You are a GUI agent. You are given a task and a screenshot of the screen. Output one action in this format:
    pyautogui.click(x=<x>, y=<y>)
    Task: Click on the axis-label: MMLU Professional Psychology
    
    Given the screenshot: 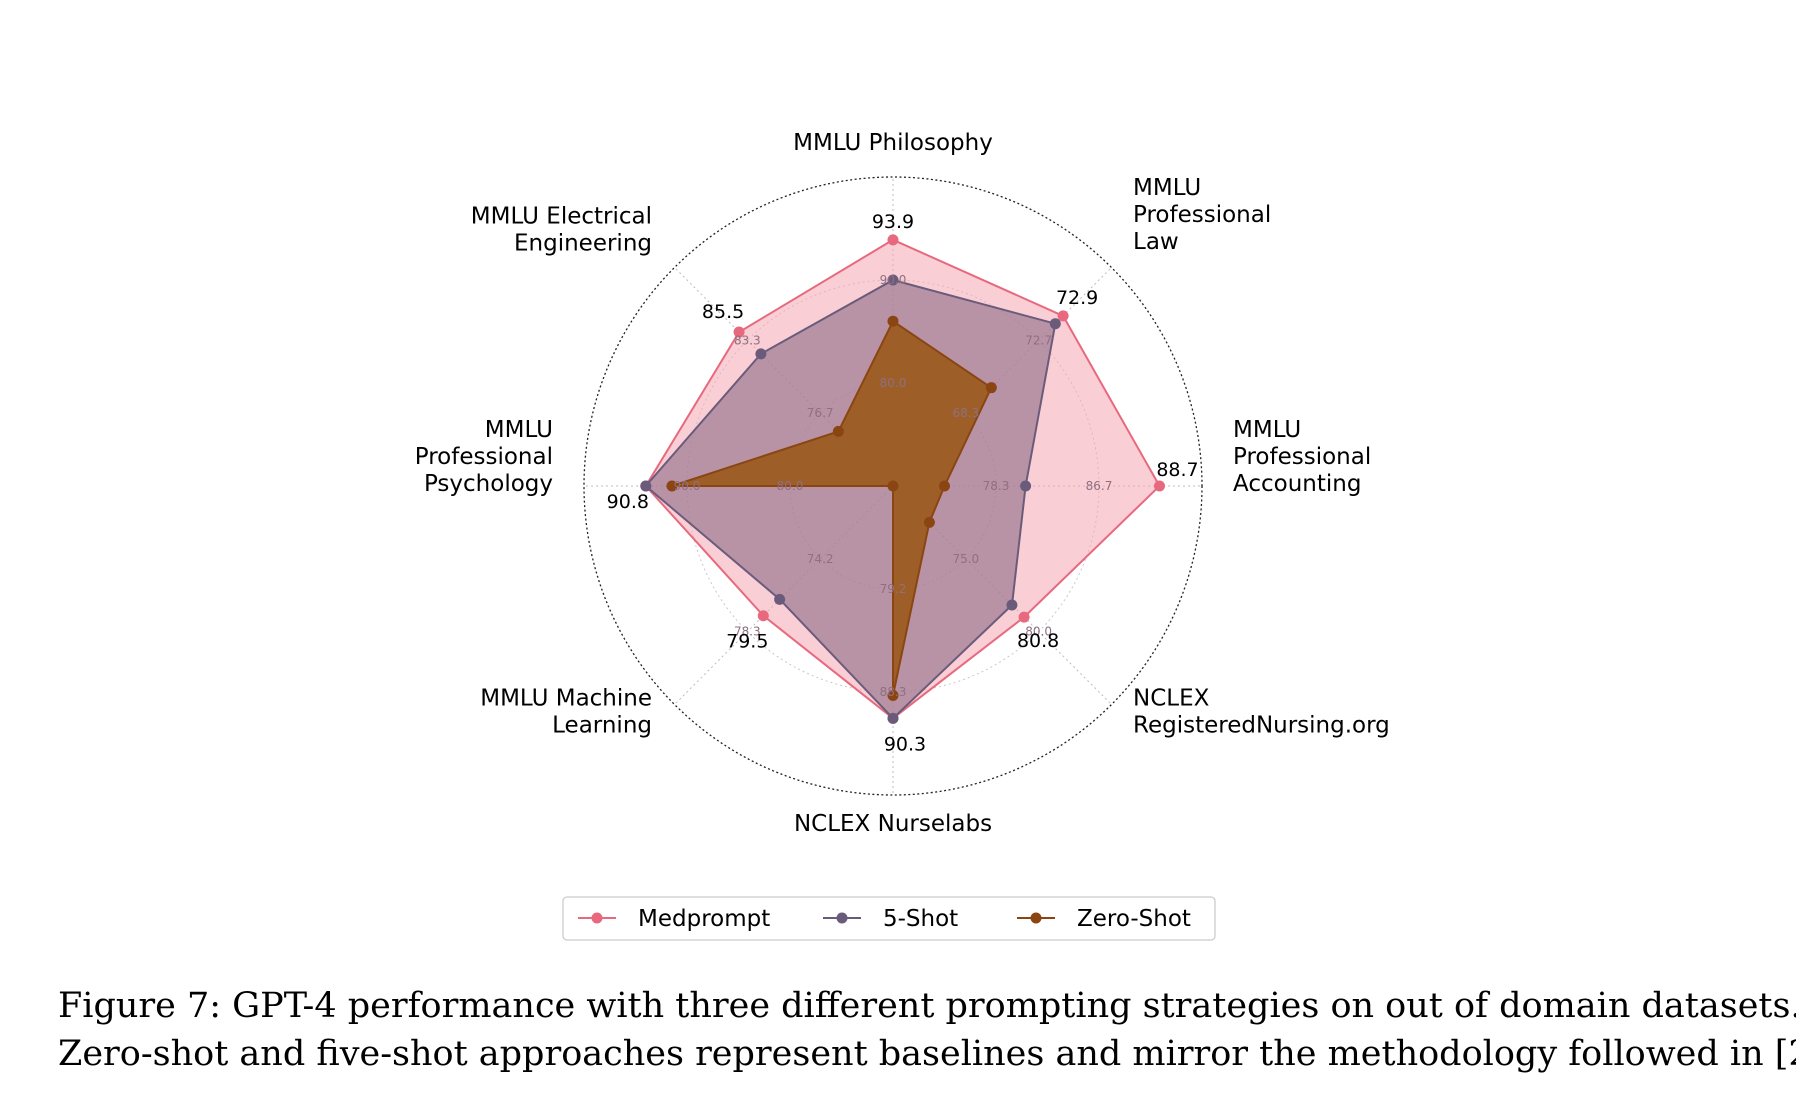 What is the action you would take?
    pyautogui.click(x=484, y=457)
    